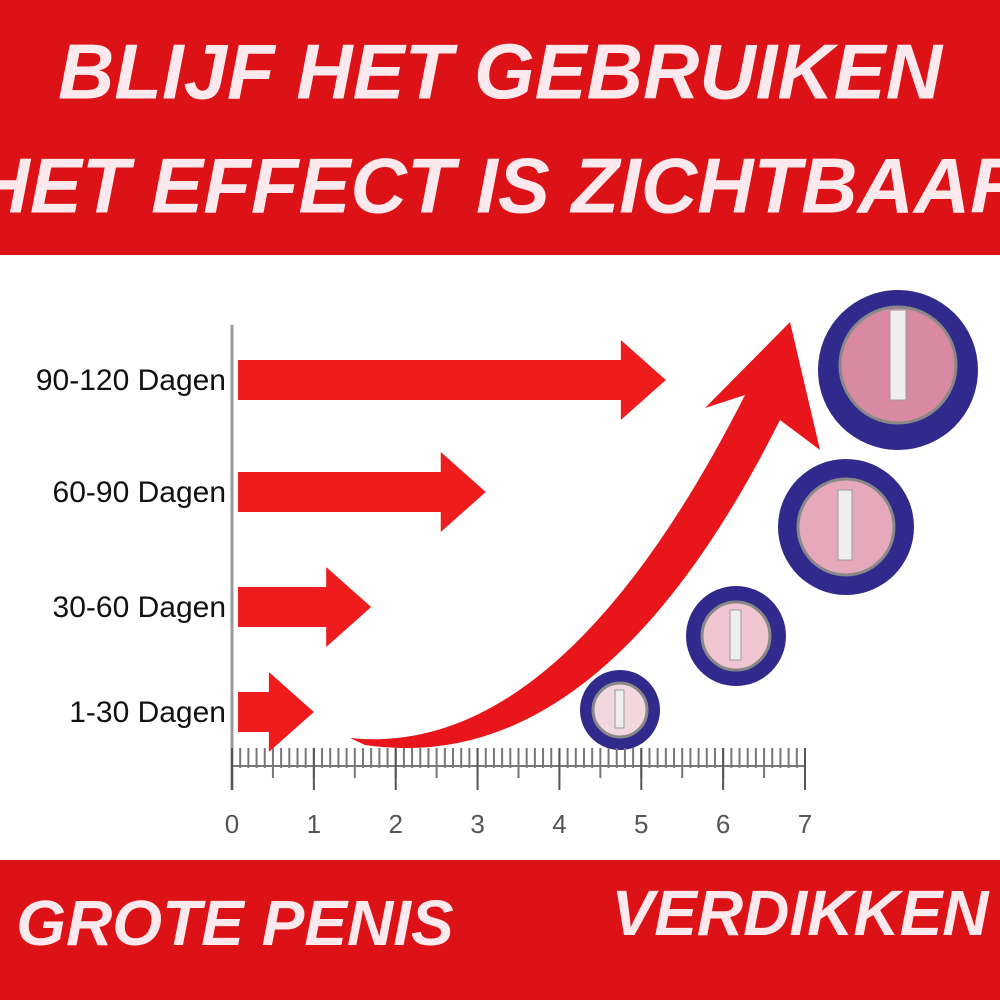 Image resolution: width=1000 pixels, height=1000 pixels. I want to click on header-line: BLIJF HET GEBRUIKEN, so click(501, 72).